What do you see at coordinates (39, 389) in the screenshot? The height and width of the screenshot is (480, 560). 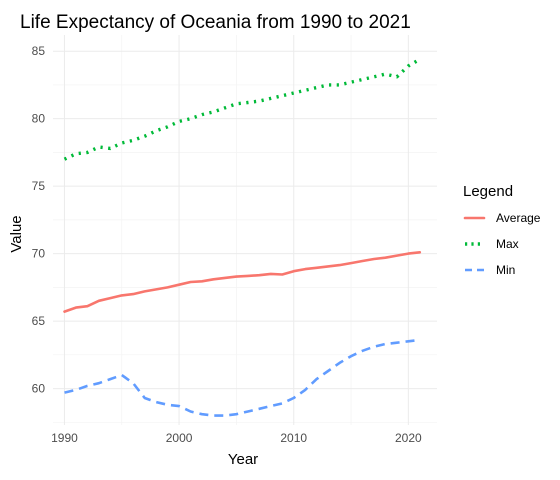 I see `y-tick-label: 60` at bounding box center [39, 389].